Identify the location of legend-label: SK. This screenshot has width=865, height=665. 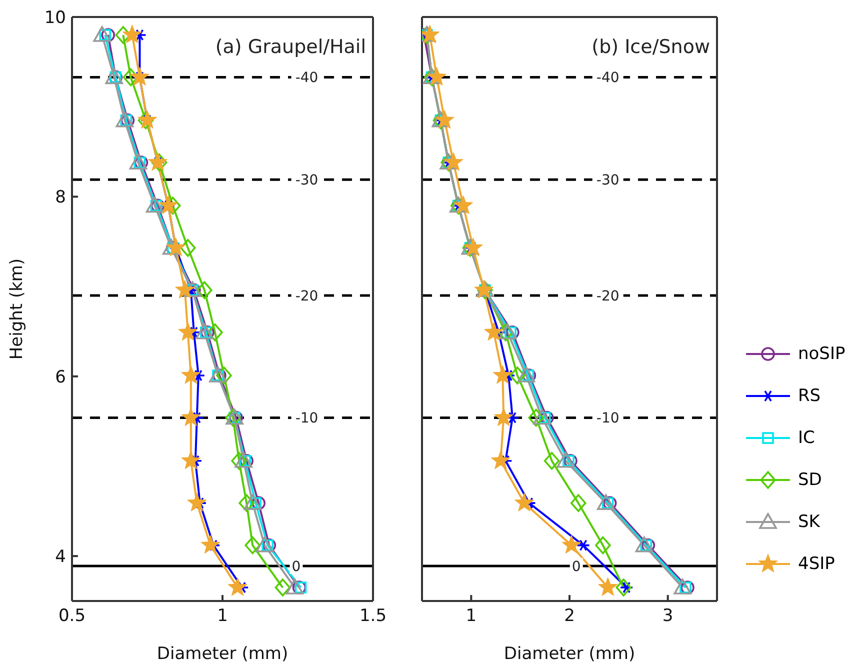
(809, 522).